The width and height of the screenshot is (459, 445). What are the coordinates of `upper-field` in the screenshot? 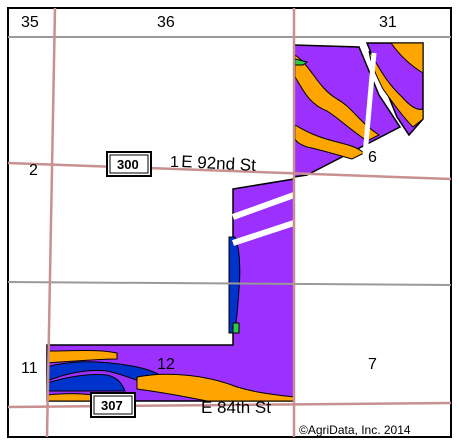 It's located at (358, 110).